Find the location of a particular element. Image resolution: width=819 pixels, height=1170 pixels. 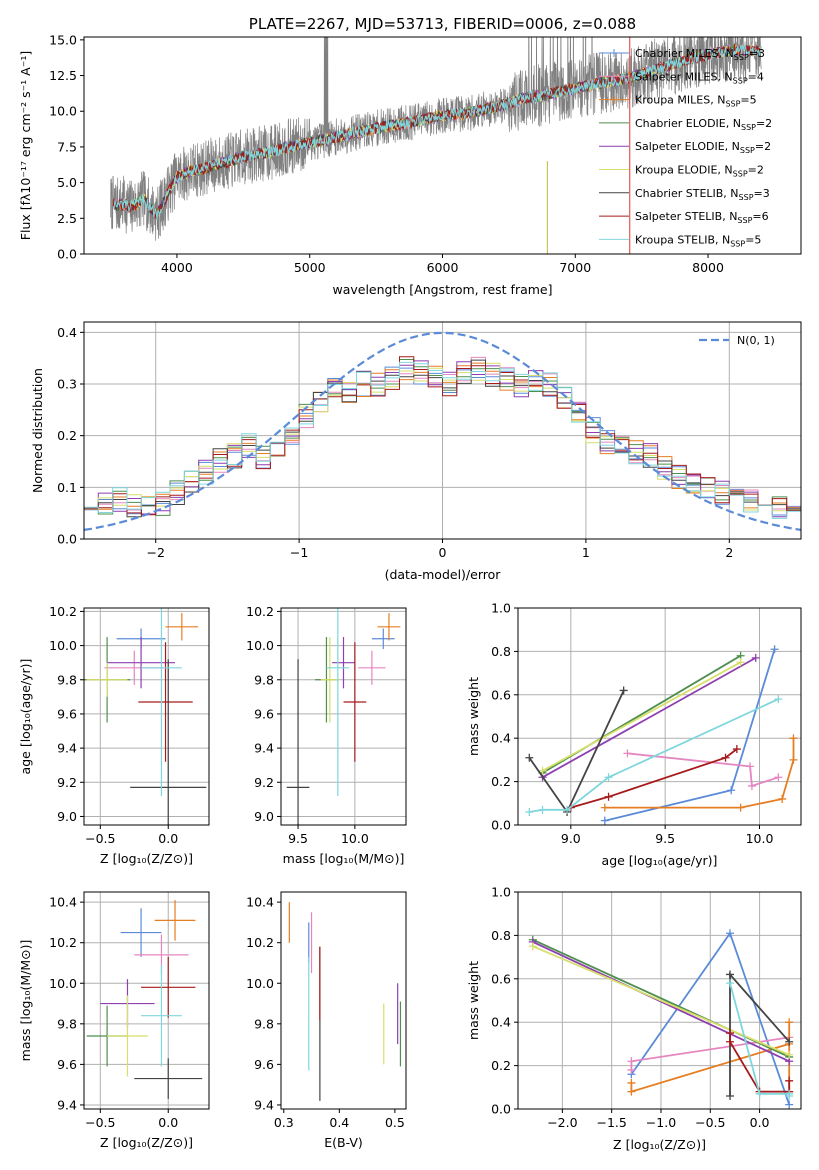

y-tick-label: 0.4 is located at coordinates (67, 332).